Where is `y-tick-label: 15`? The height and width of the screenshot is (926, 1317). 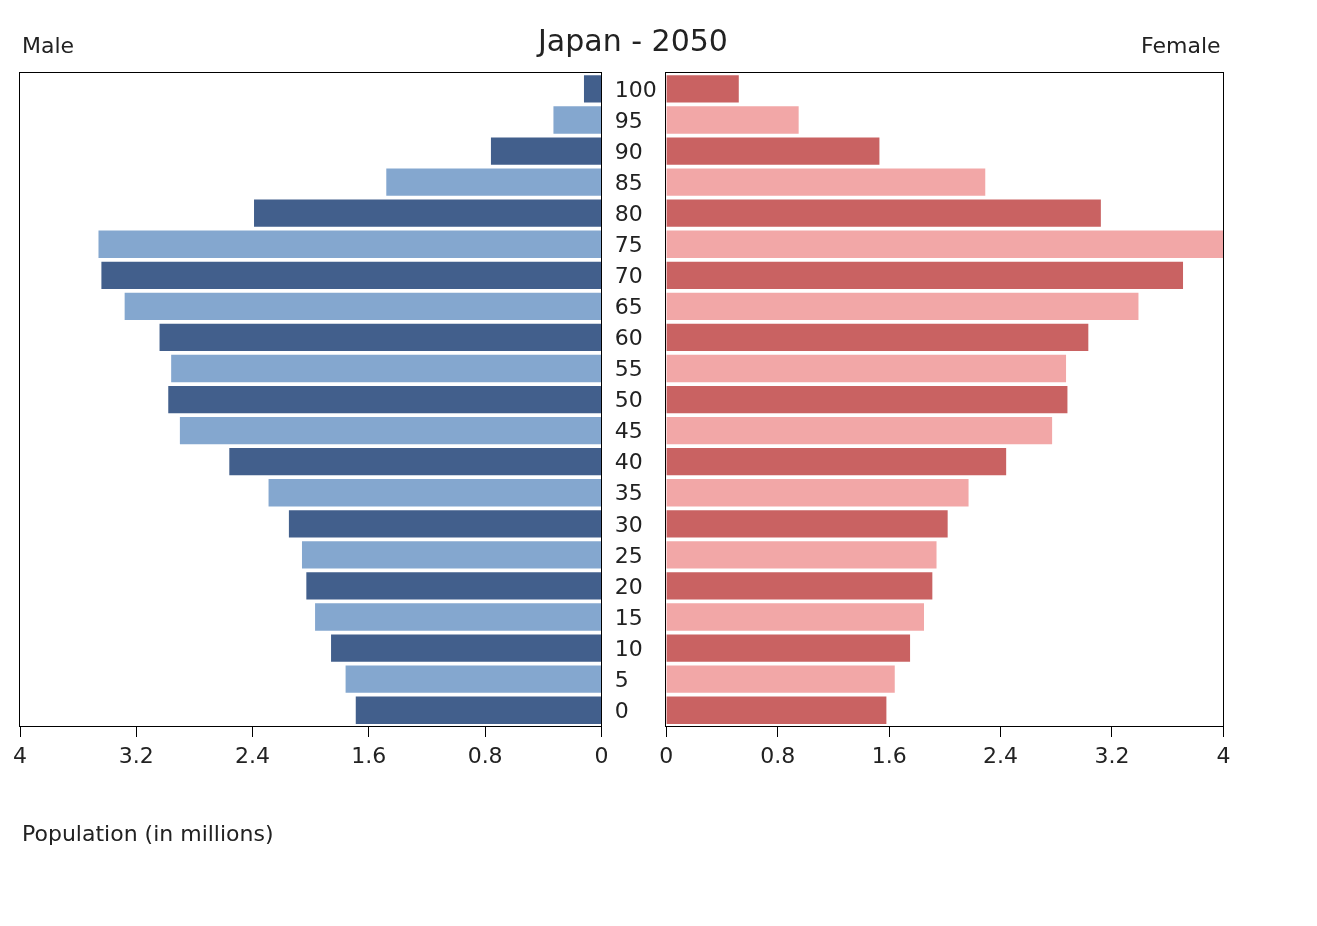
y-tick-label: 15 is located at coordinates (628, 617).